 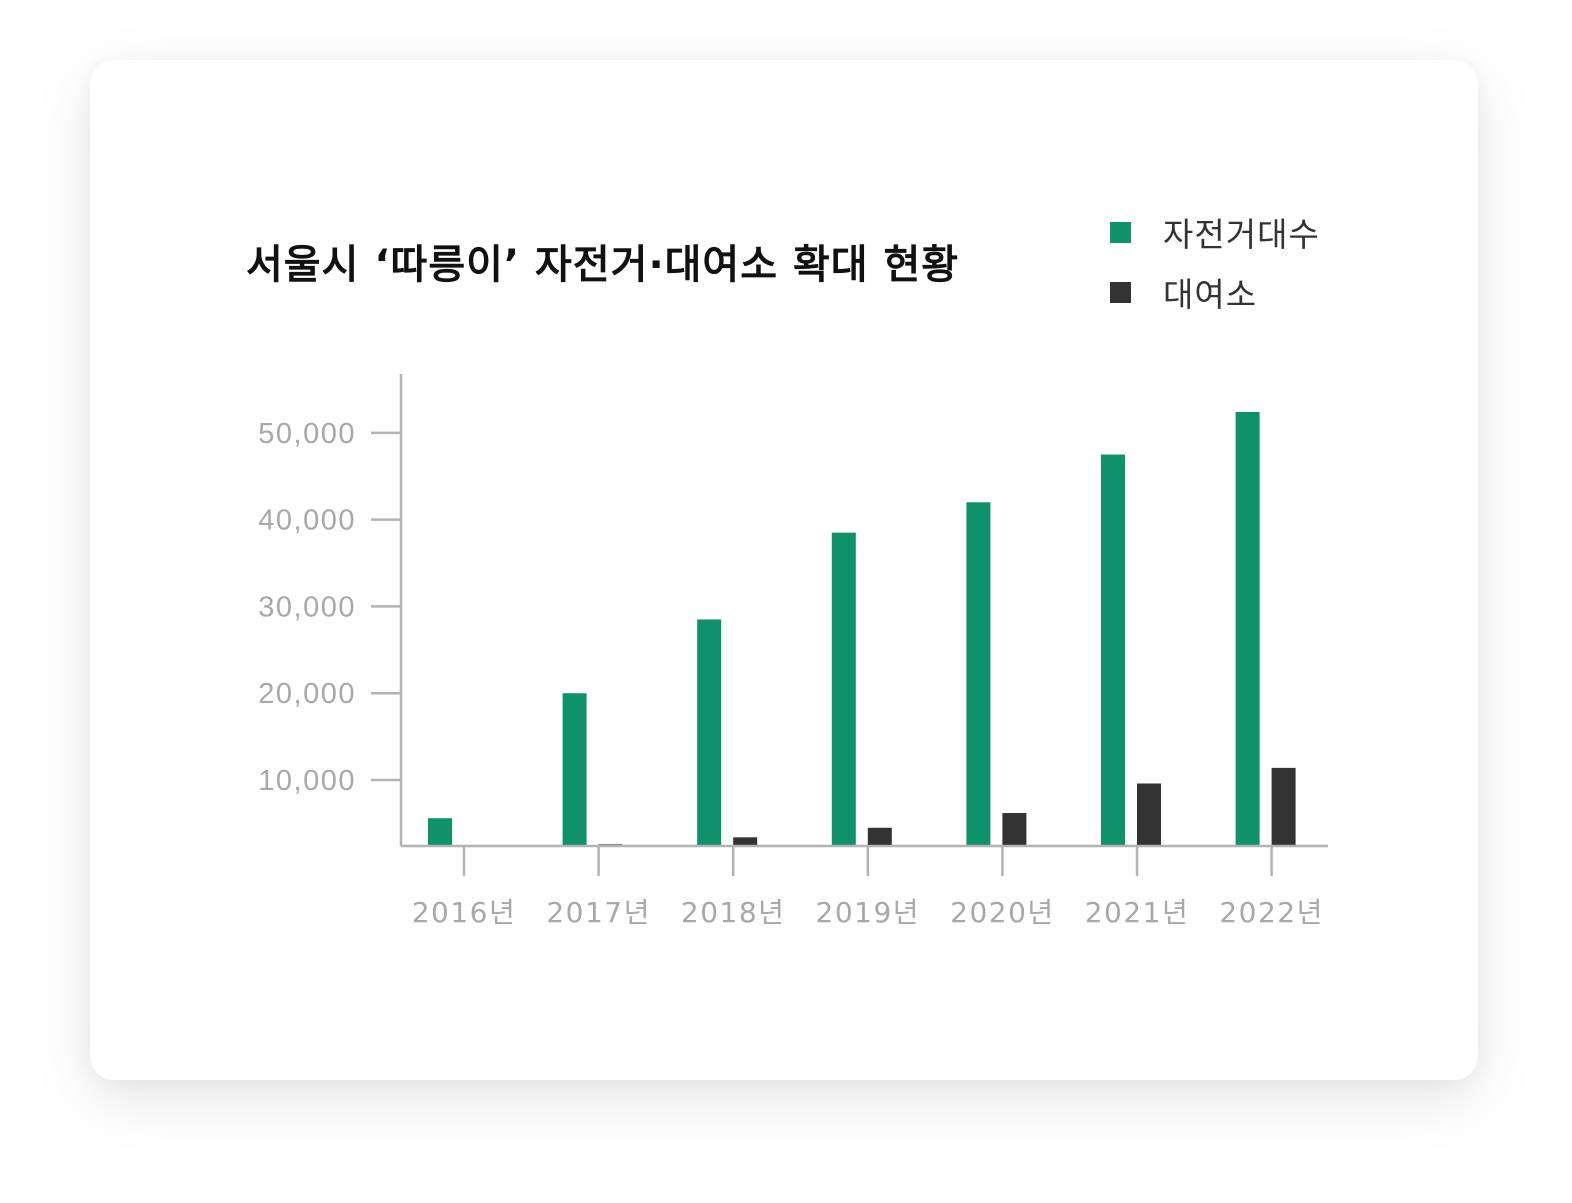 What do you see at coordinates (307, 607) in the screenshot?
I see `y-tick-label: 30,000` at bounding box center [307, 607].